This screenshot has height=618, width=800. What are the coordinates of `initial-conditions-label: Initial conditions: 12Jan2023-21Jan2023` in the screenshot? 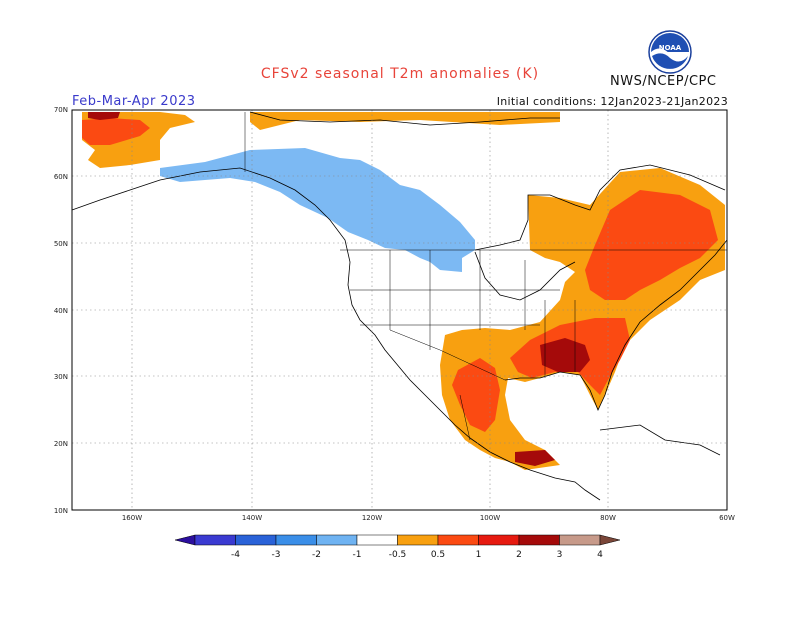 It's located at (612, 101).